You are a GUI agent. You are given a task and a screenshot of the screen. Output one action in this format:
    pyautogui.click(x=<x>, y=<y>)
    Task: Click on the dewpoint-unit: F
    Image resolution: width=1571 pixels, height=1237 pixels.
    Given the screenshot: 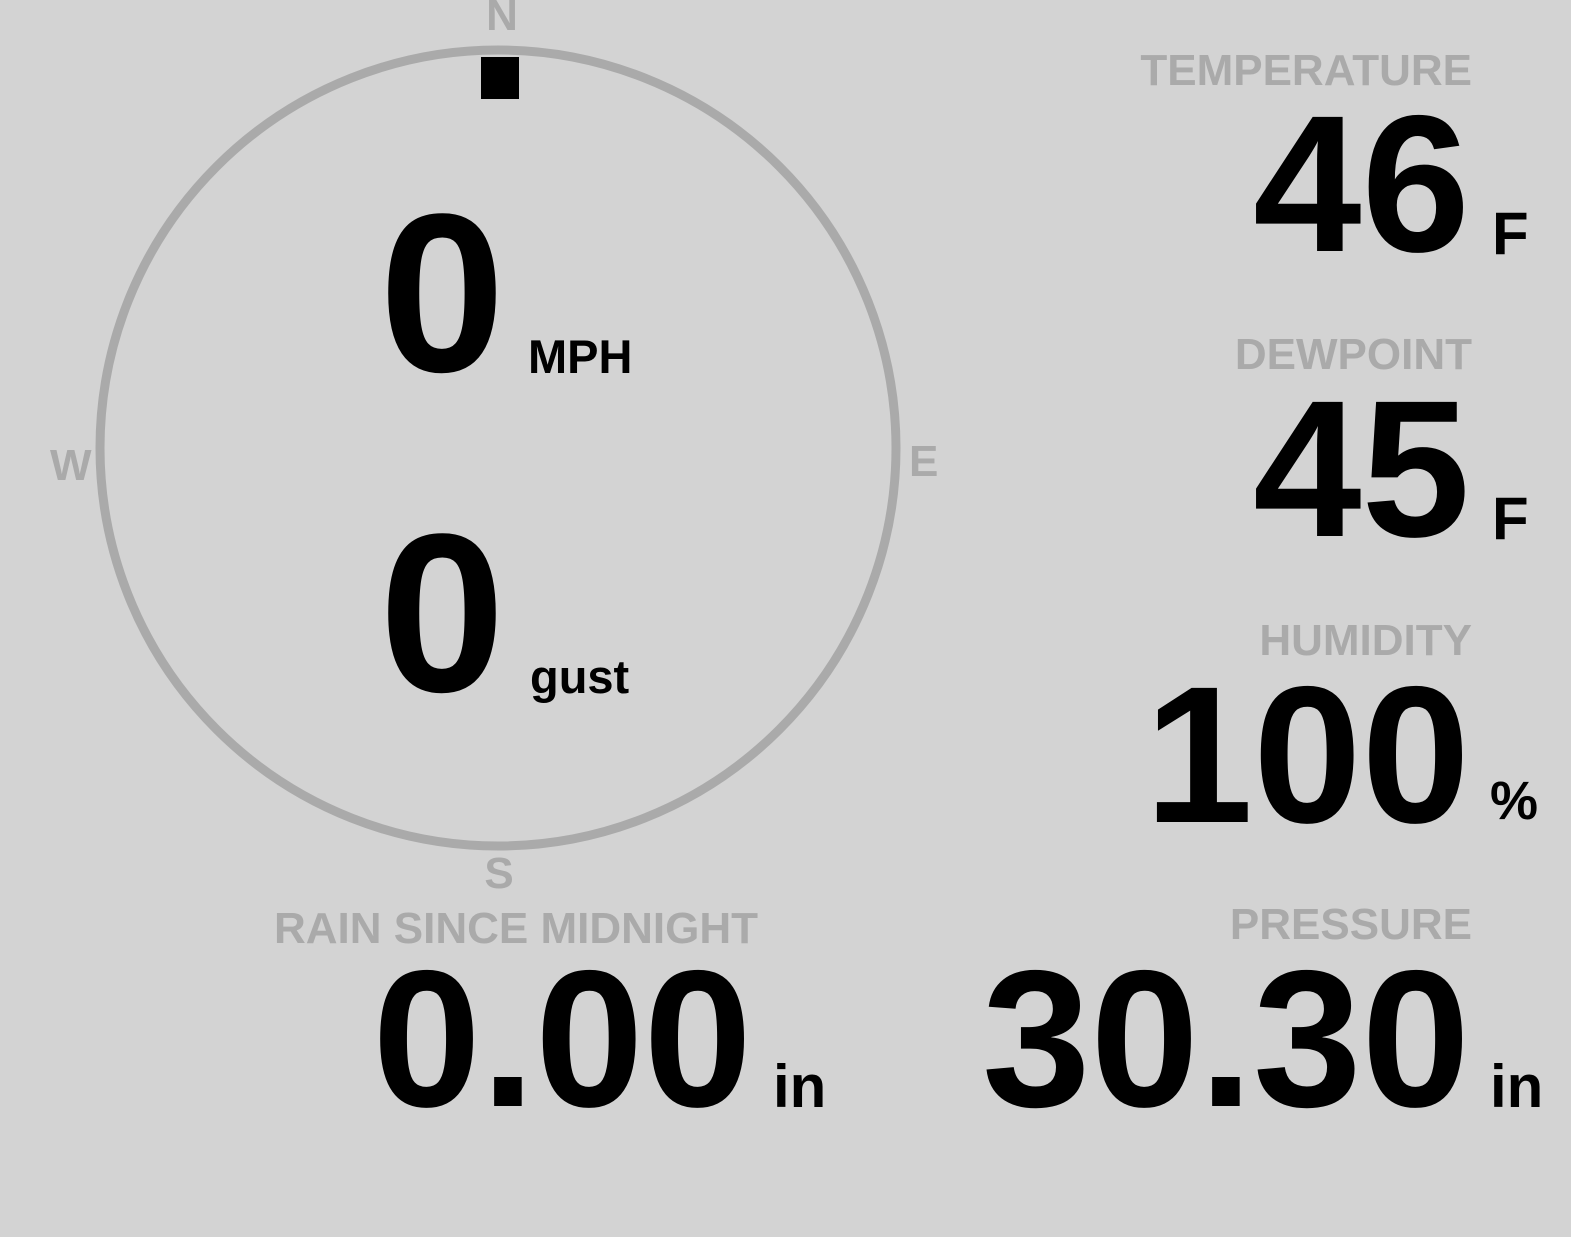 What is the action you would take?
    pyautogui.click(x=1510, y=518)
    